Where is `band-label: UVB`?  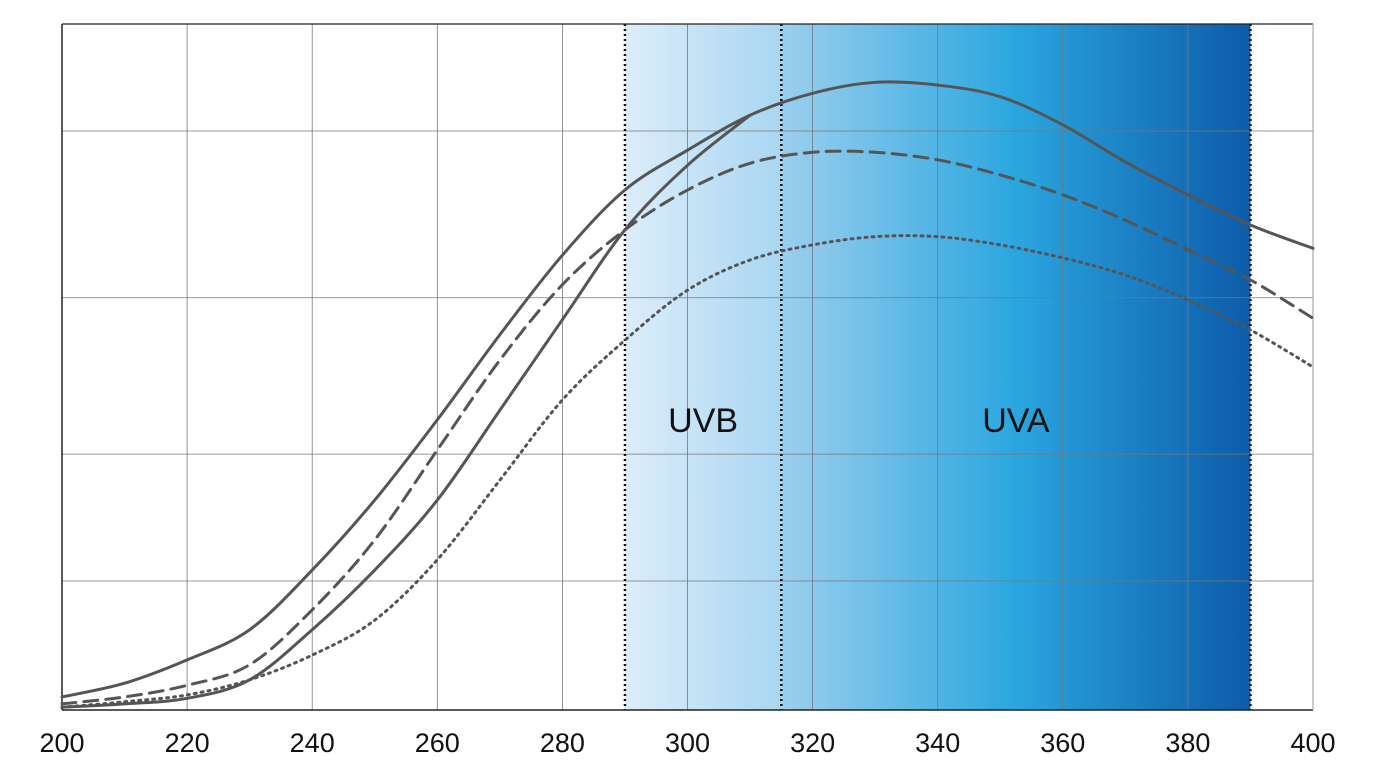 band-label: UVB is located at coordinates (703, 421).